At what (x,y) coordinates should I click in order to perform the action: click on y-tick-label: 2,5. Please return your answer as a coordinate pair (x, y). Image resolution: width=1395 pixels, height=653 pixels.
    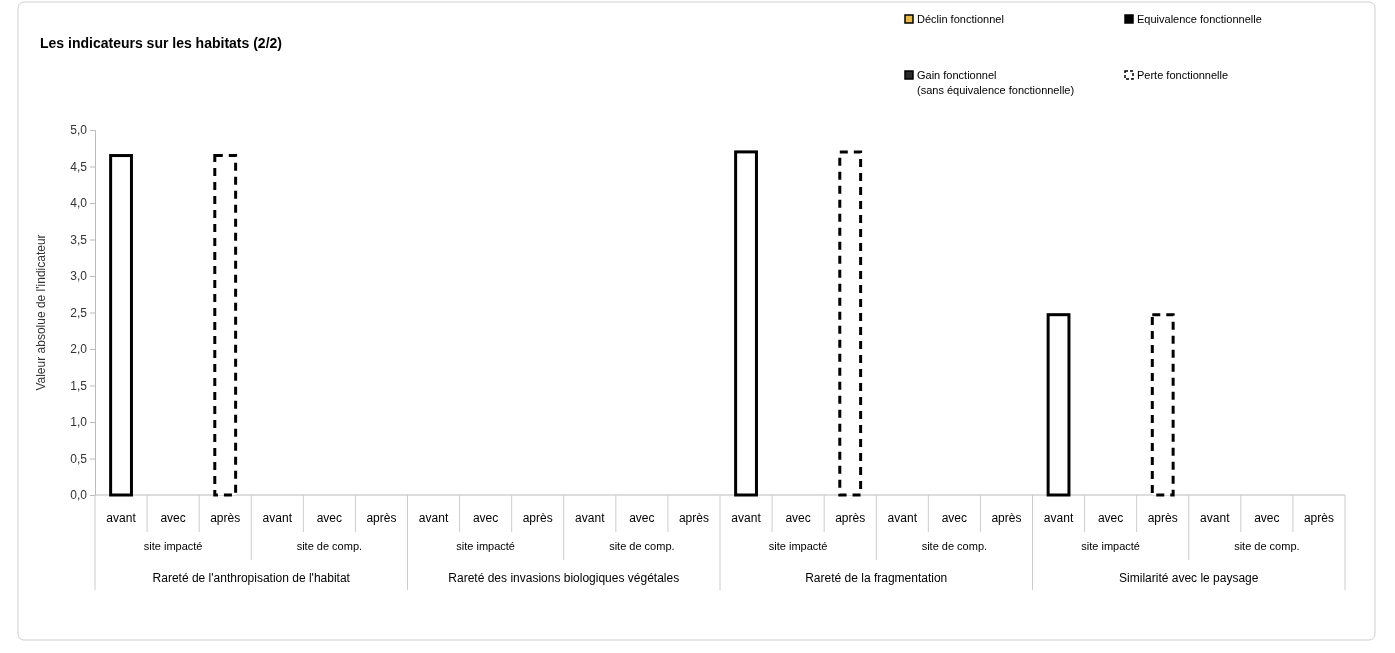
    Looking at the image, I should click on (79, 312).